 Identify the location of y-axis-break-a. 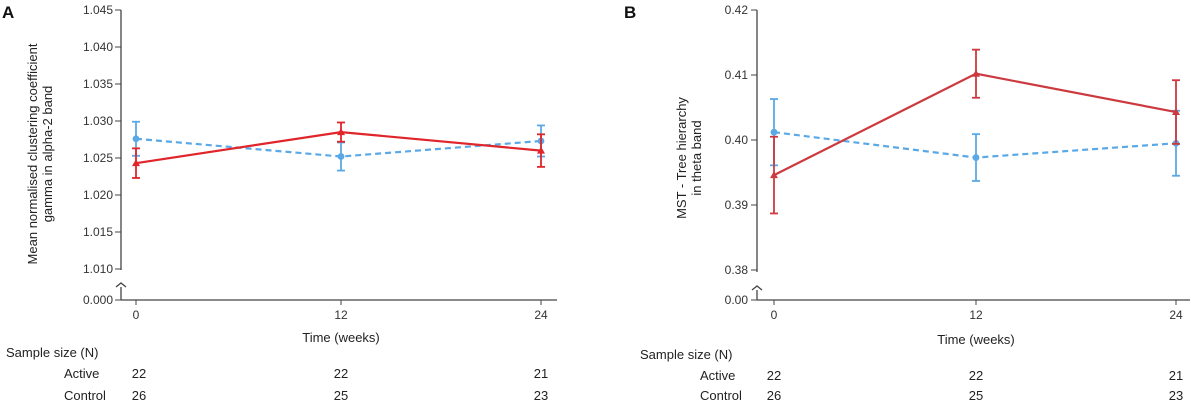
(121, 285).